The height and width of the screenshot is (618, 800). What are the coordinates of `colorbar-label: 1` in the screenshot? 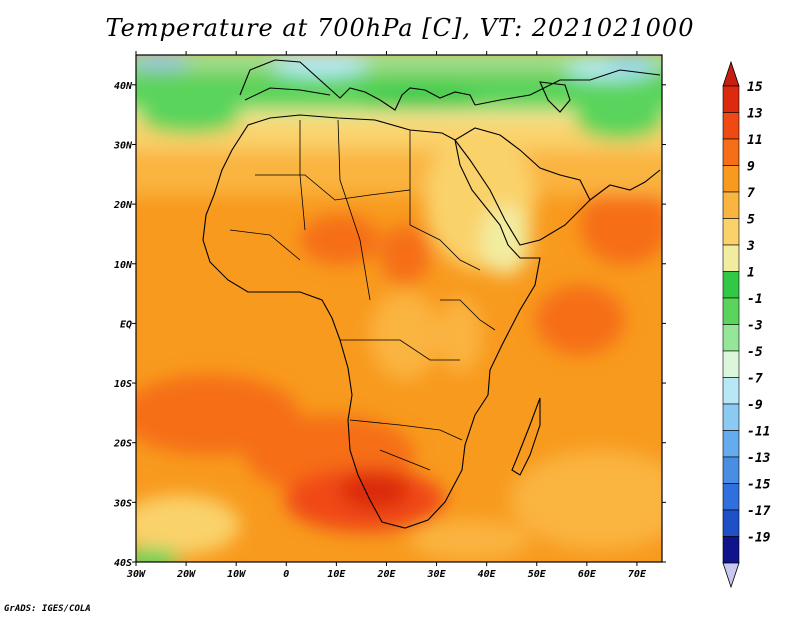 It's located at (751, 273).